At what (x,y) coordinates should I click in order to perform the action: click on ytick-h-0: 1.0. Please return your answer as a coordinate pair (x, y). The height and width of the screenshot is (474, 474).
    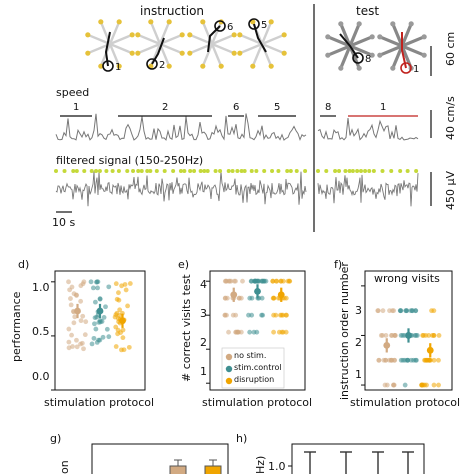
    Looking at the image, I should click on (277, 466).